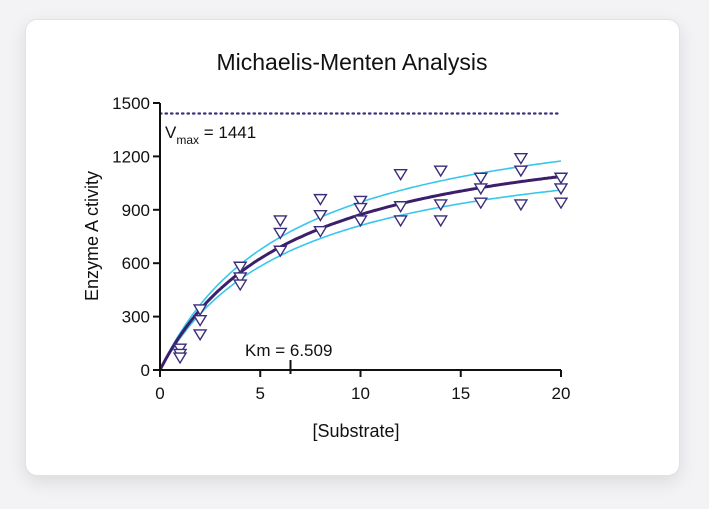 The height and width of the screenshot is (509, 709). Describe the element at coordinates (136, 237) in the screenshot. I see `y-ticks: 0 300 600 900 1200 1500` at that location.